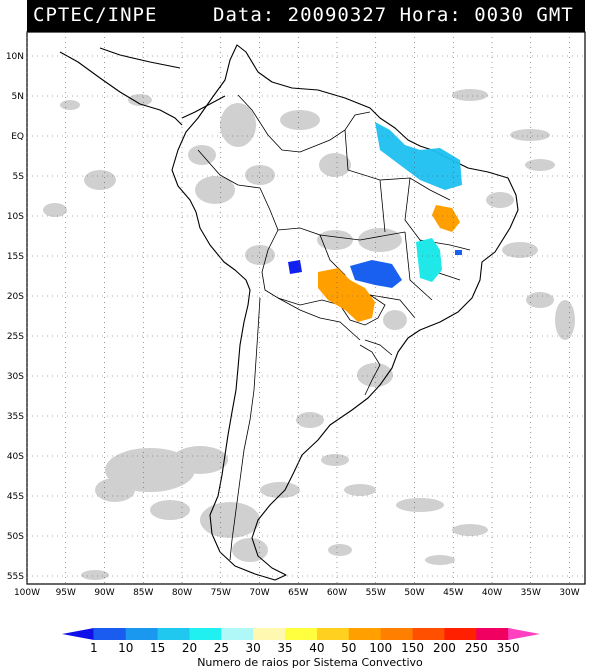  Describe the element at coordinates (221, 648) in the screenshot. I see `colorbar-label: 25` at that location.